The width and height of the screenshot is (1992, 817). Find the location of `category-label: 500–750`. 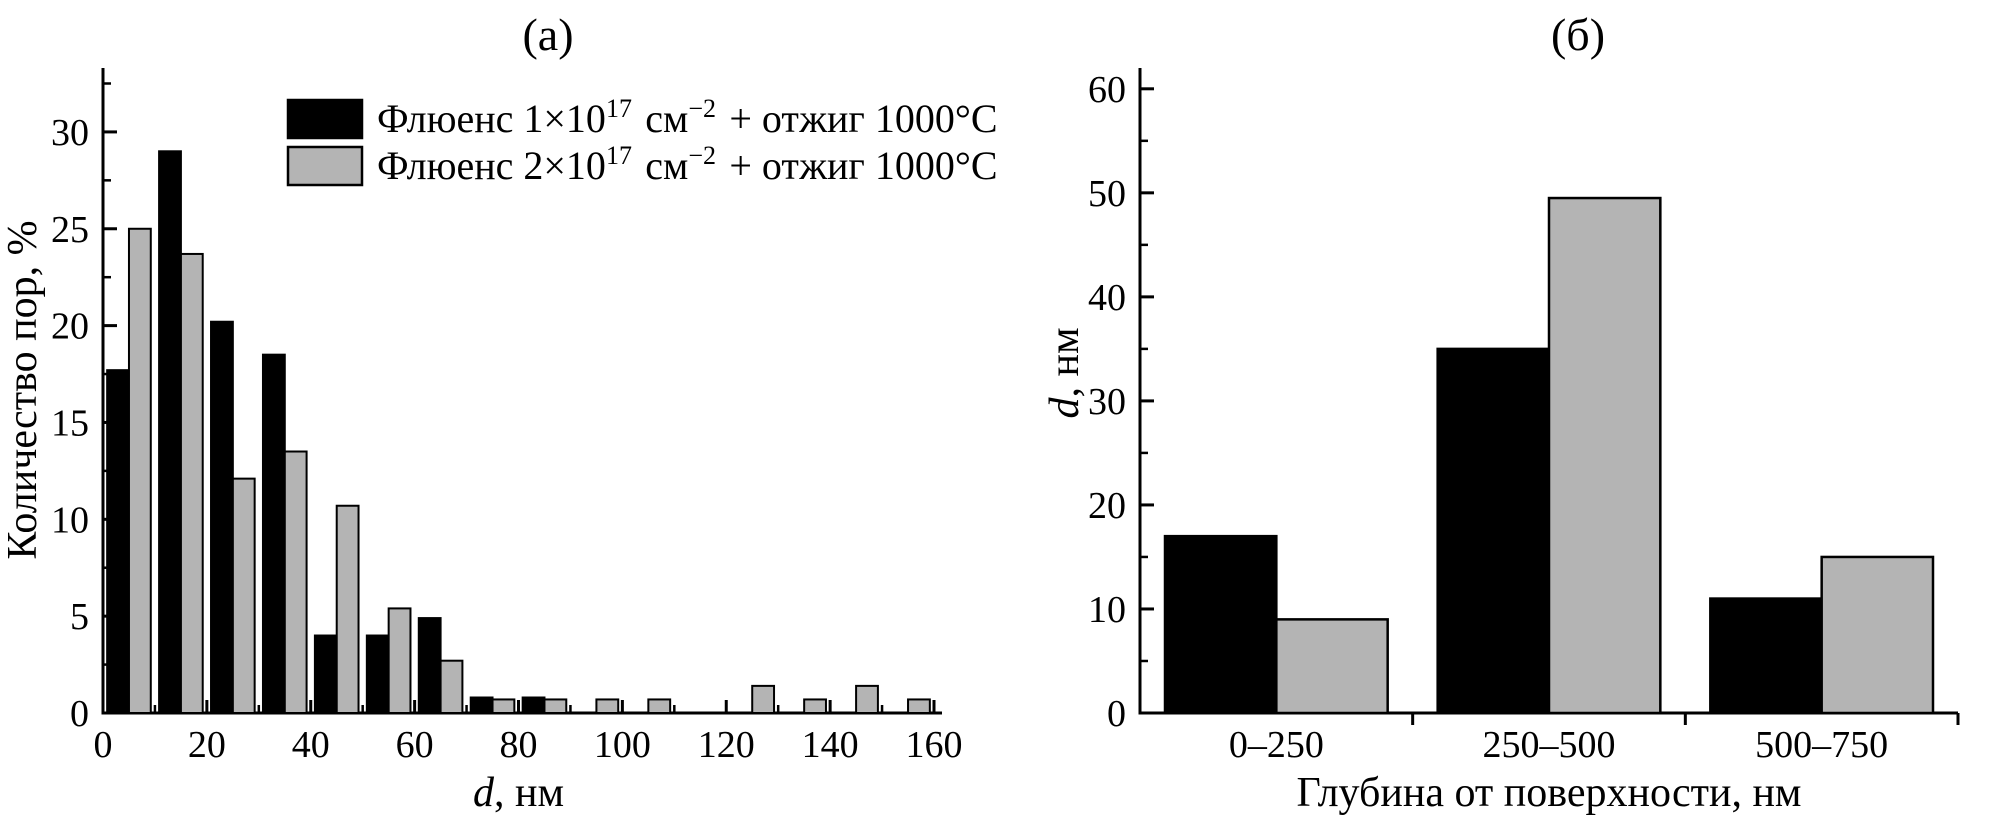

category-label: 500–750 is located at coordinates (1821, 745).